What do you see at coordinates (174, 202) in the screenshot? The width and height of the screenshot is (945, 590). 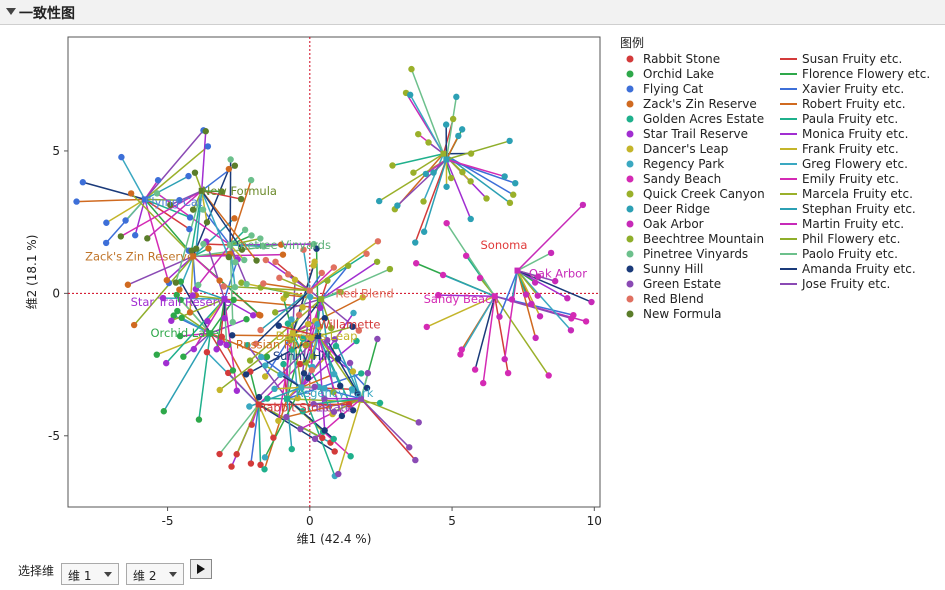 I see `product-label: Flying Cat` at bounding box center [174, 202].